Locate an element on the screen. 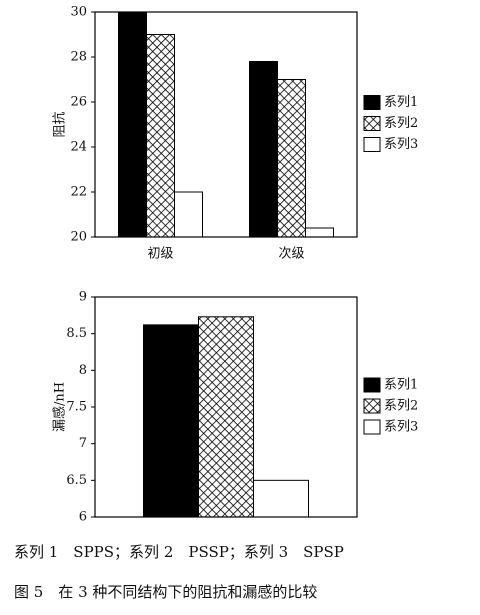 The height and width of the screenshot is (615, 480). y-axis-label: 漏感/nH is located at coordinates (60, 407).